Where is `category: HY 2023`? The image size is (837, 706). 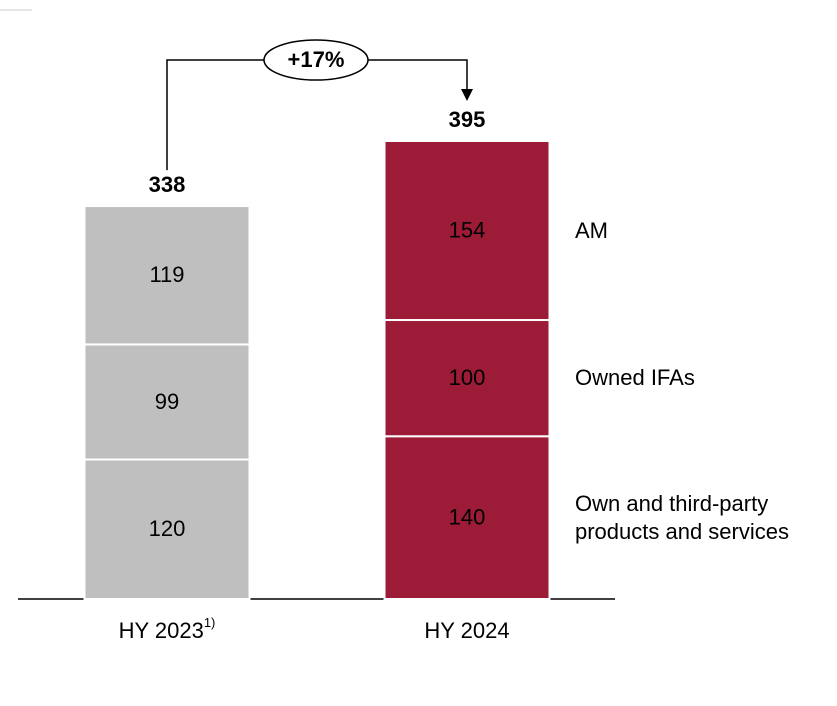
category: HY 2023 is located at coordinates (161, 630).